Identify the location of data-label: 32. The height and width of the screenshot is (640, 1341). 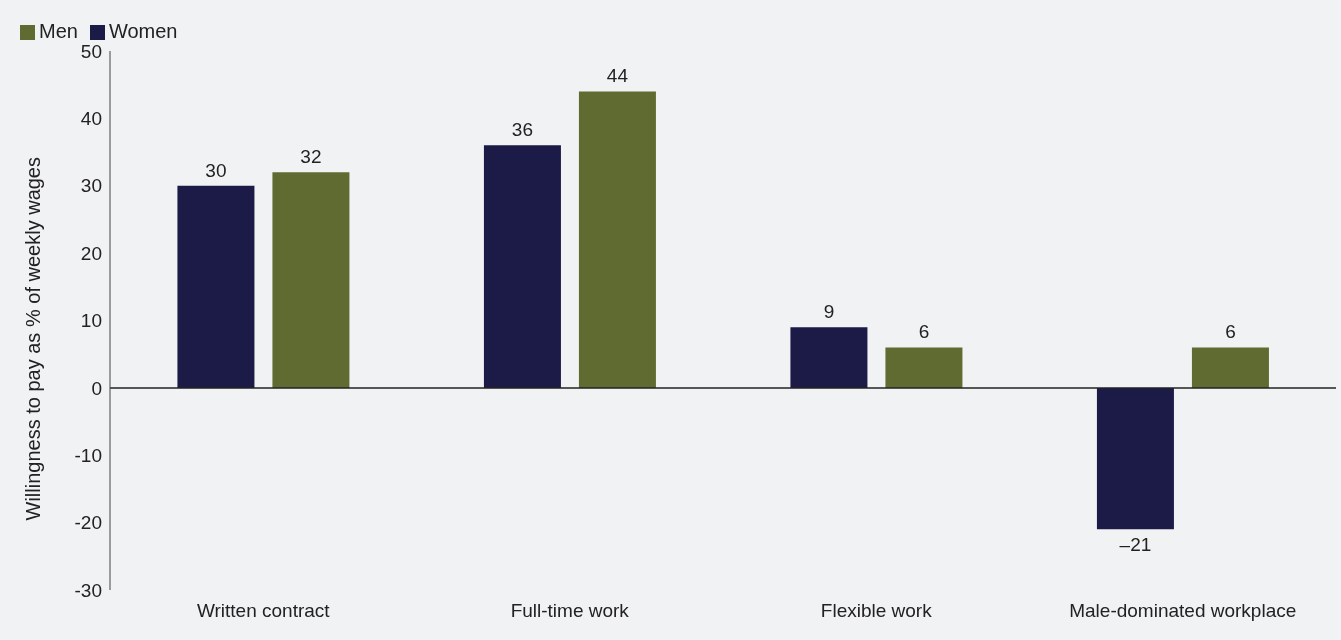
(311, 157).